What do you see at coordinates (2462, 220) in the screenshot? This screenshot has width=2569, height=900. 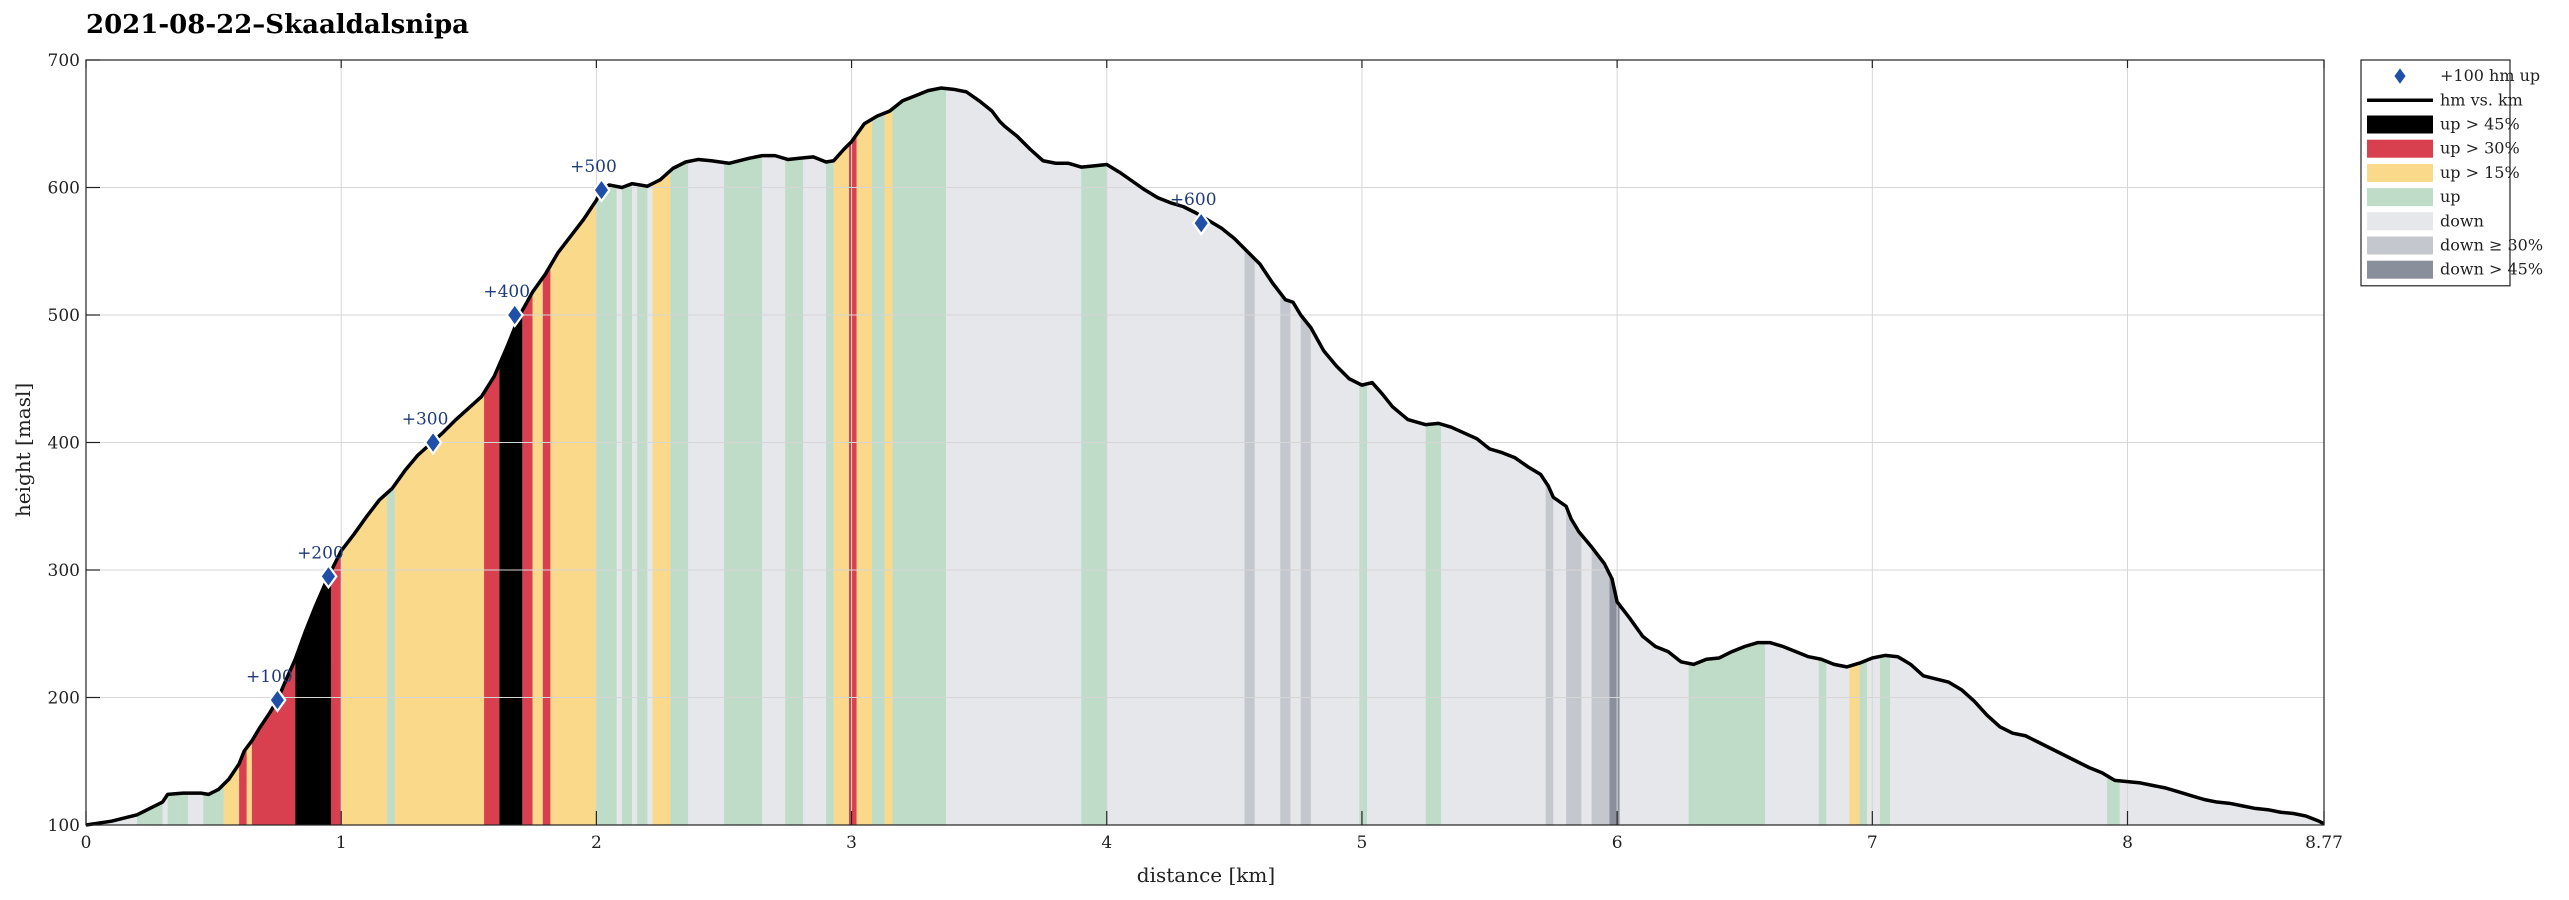 I see `legend-label: down` at bounding box center [2462, 220].